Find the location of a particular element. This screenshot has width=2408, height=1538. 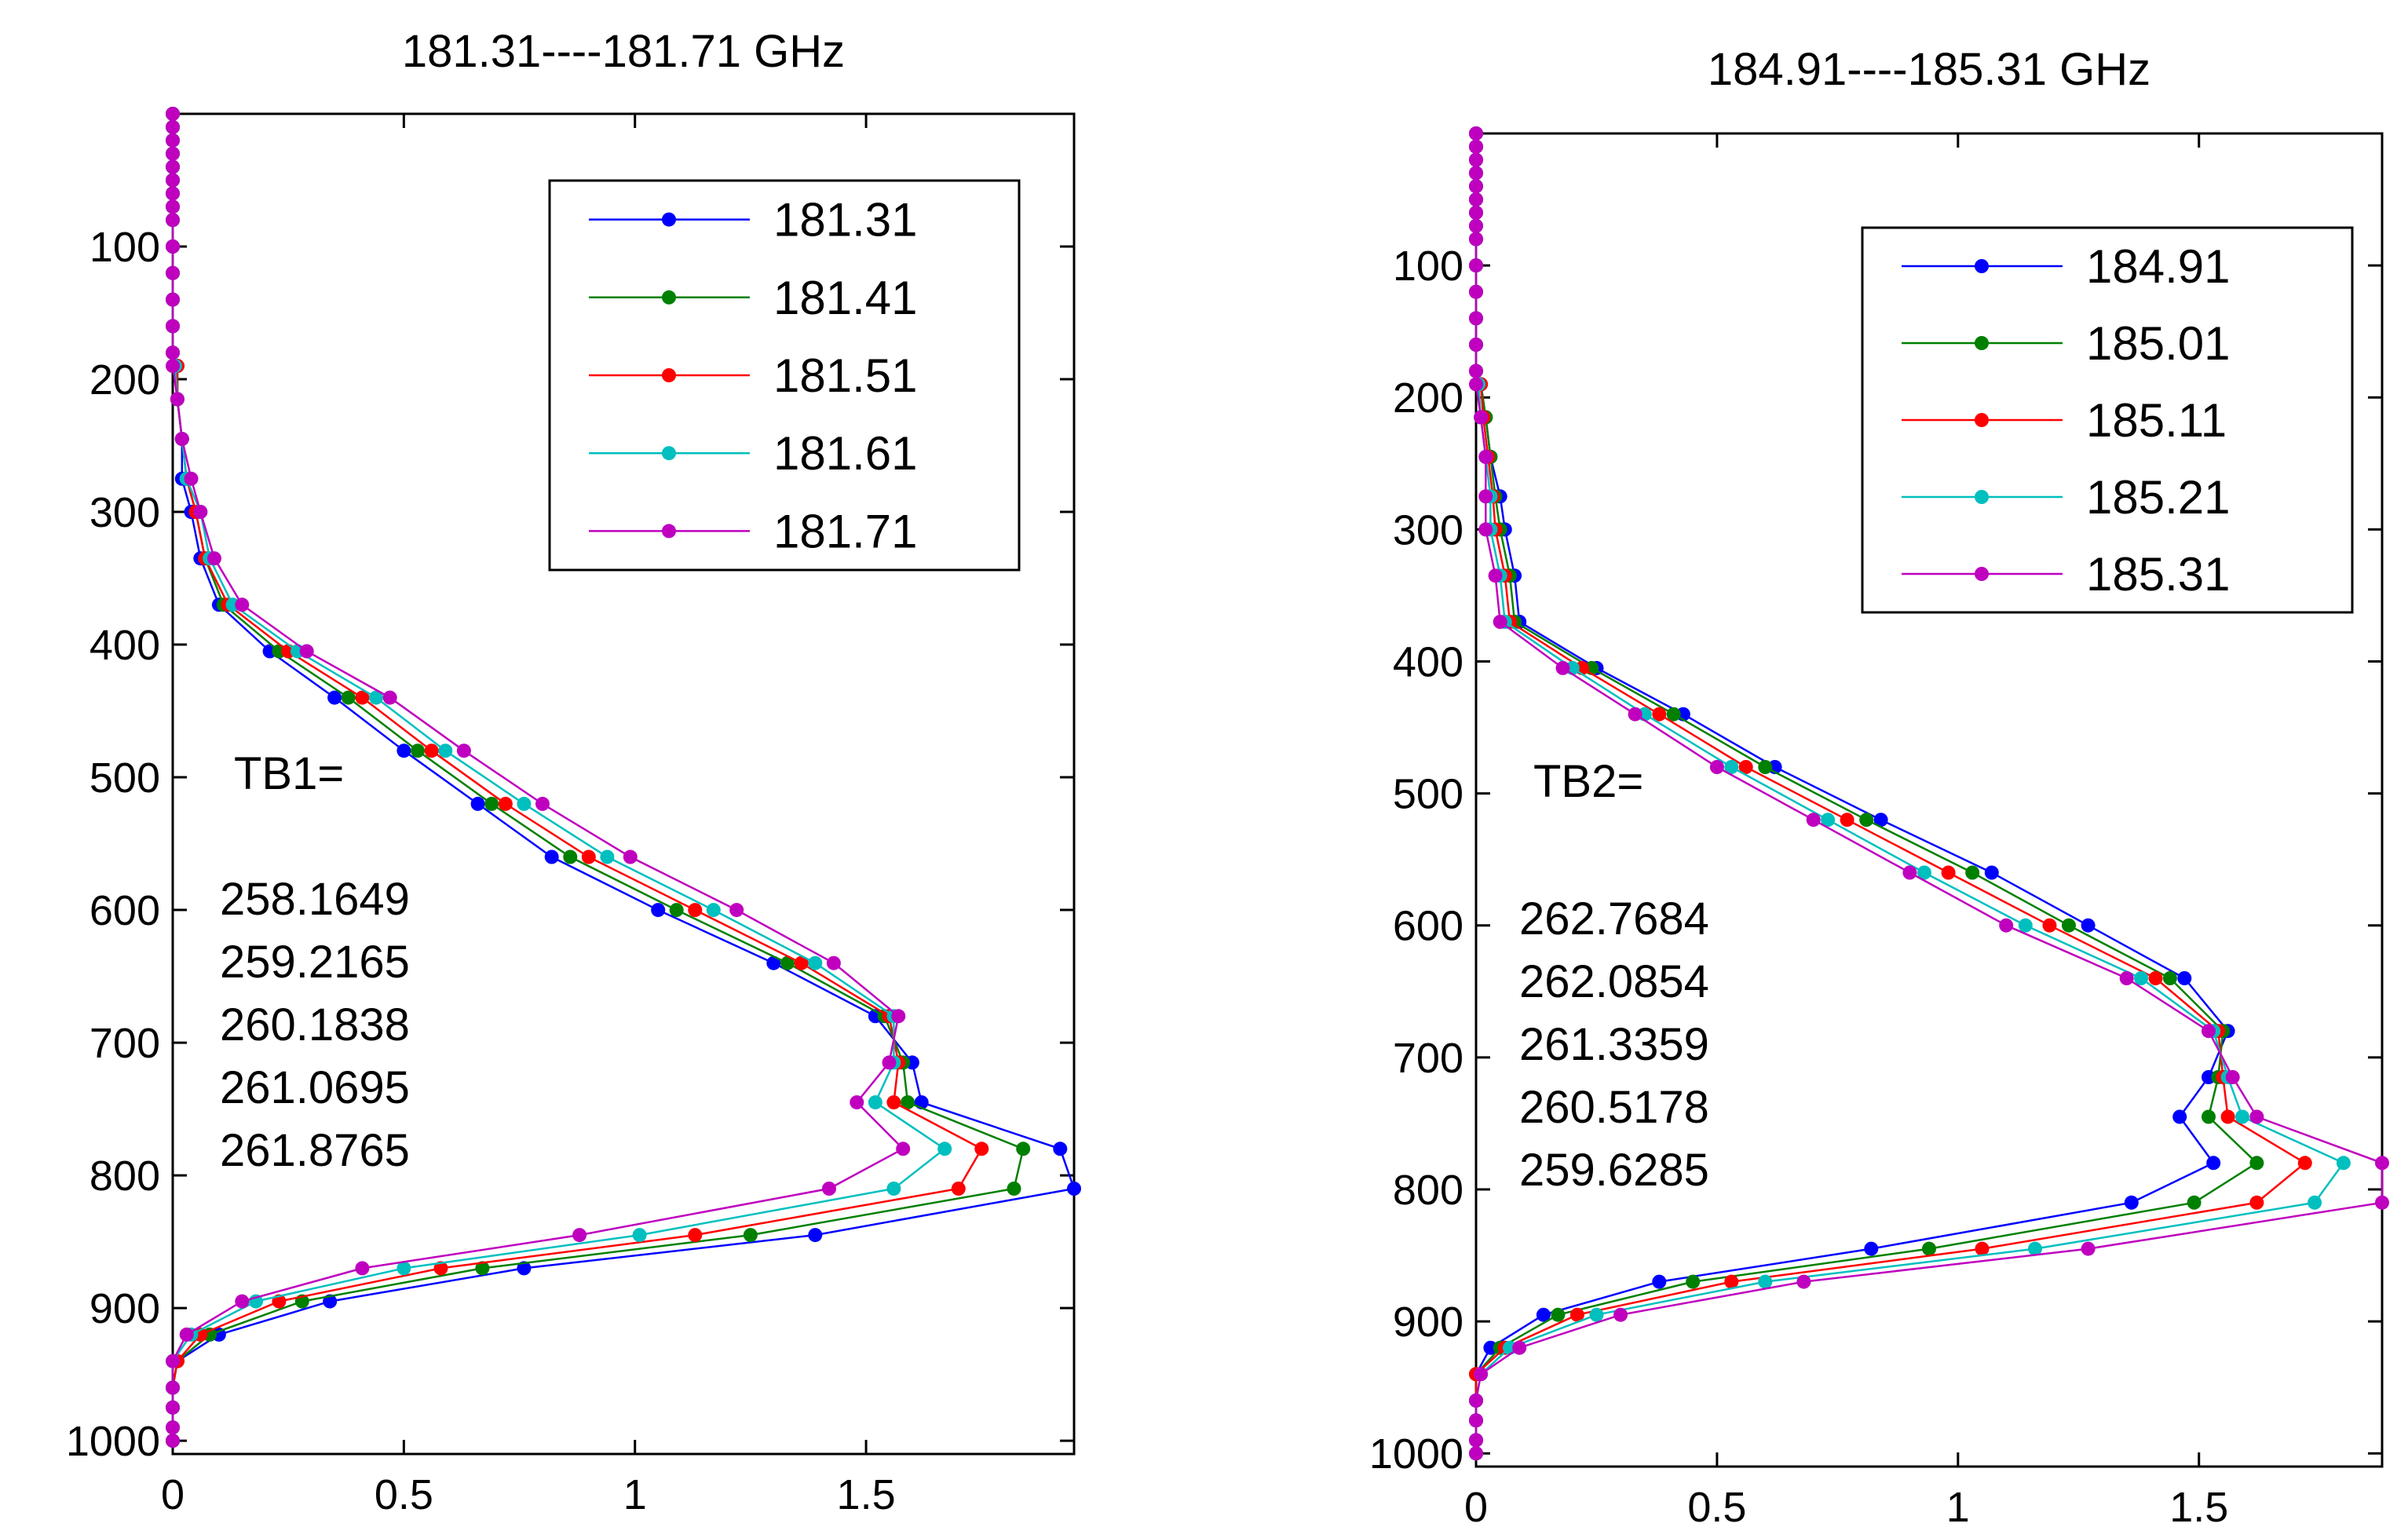

legend-label: 181.31 is located at coordinates (845, 220).